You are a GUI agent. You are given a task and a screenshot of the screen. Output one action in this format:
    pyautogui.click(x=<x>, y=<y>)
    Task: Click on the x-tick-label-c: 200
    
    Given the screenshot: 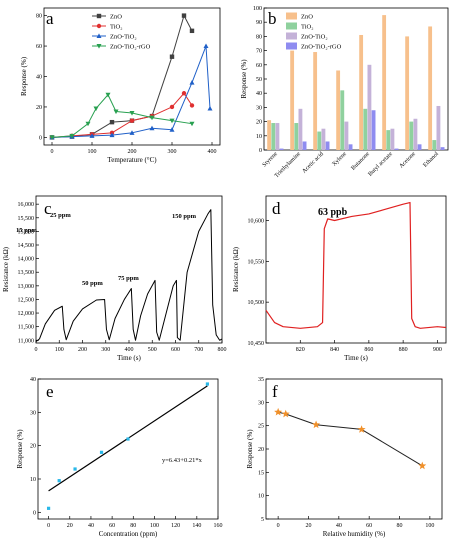 What is the action you would take?
    pyautogui.click(x=82, y=350)
    